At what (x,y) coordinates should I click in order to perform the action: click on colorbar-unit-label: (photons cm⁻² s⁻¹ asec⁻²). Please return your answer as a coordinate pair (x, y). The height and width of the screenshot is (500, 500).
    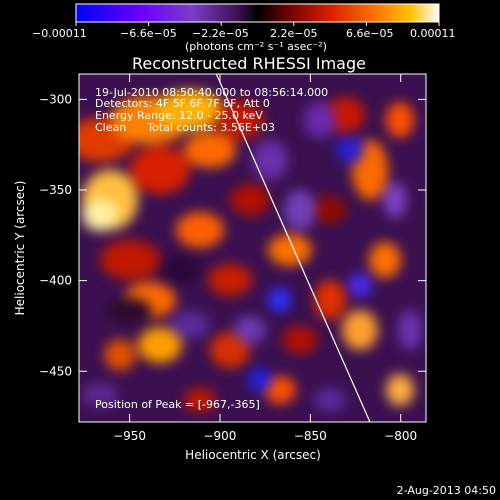
    Looking at the image, I should click on (256, 46).